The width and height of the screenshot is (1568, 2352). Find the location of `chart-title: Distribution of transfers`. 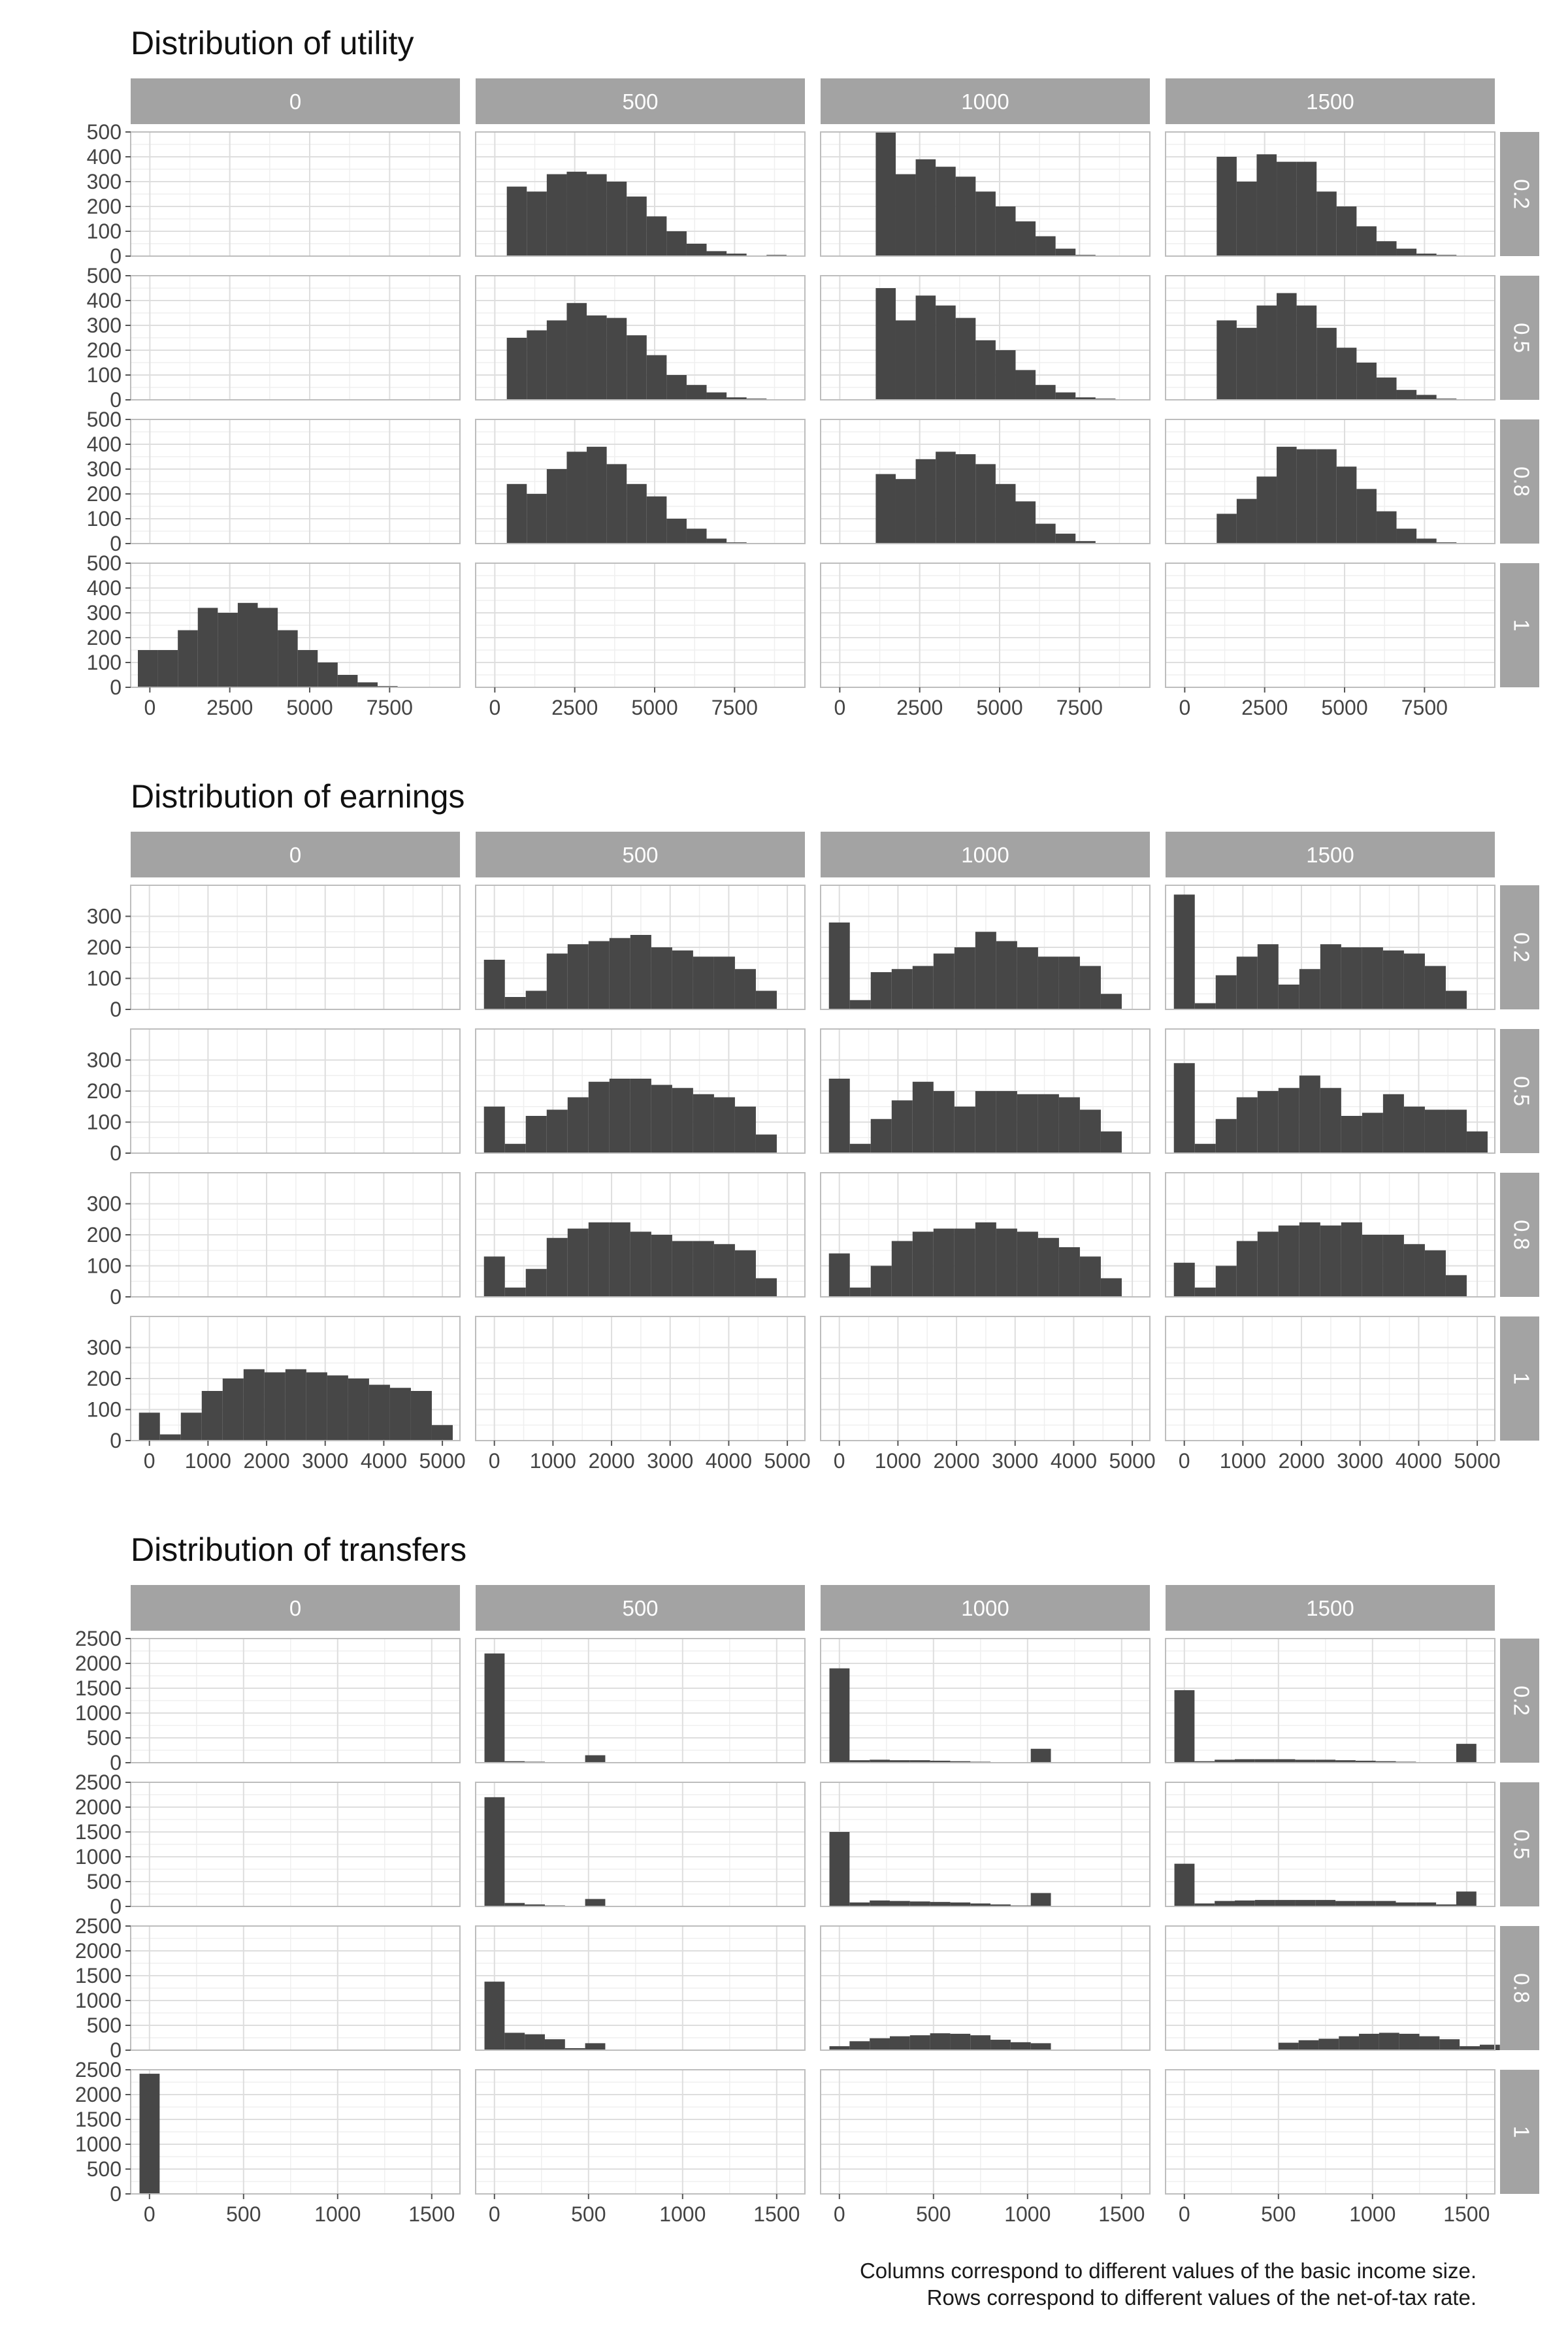

chart-title: Distribution of transfers is located at coordinates (298, 1549).